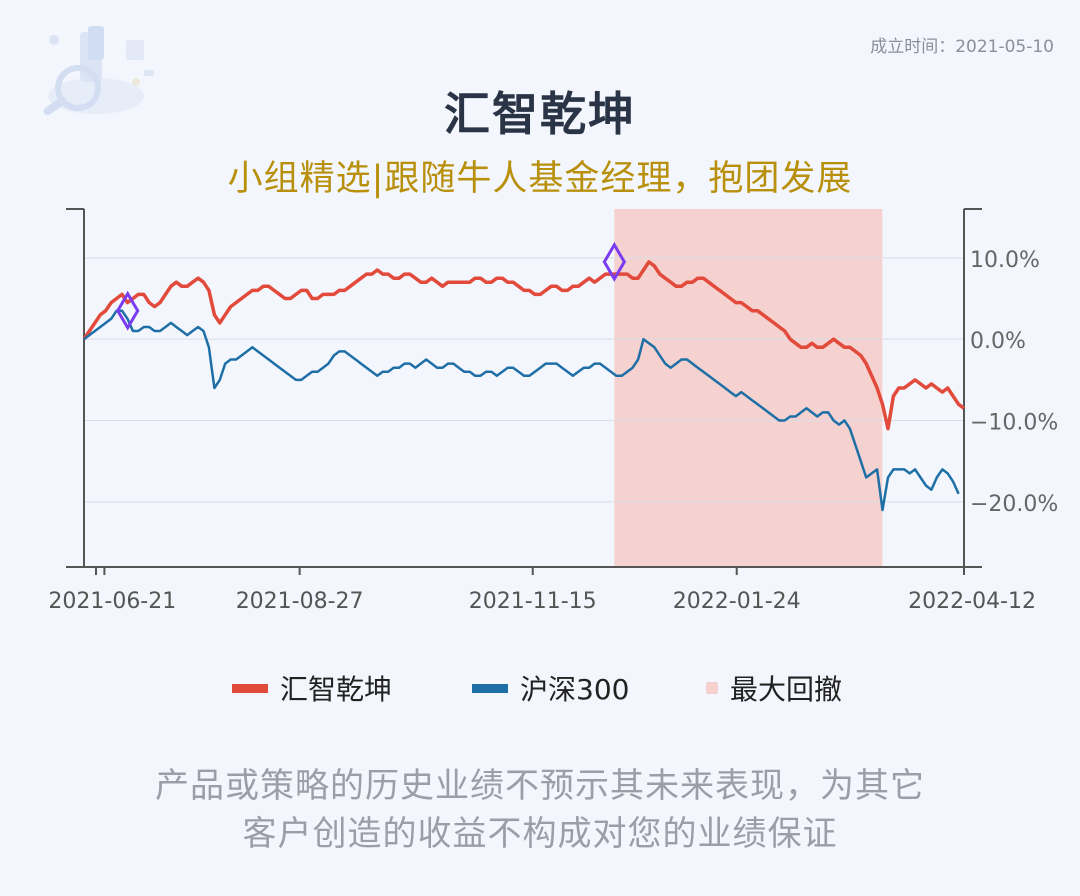 The width and height of the screenshot is (1080, 896). Describe the element at coordinates (972, 601) in the screenshot. I see `x-tick-label-4: 2022-04-12` at that location.